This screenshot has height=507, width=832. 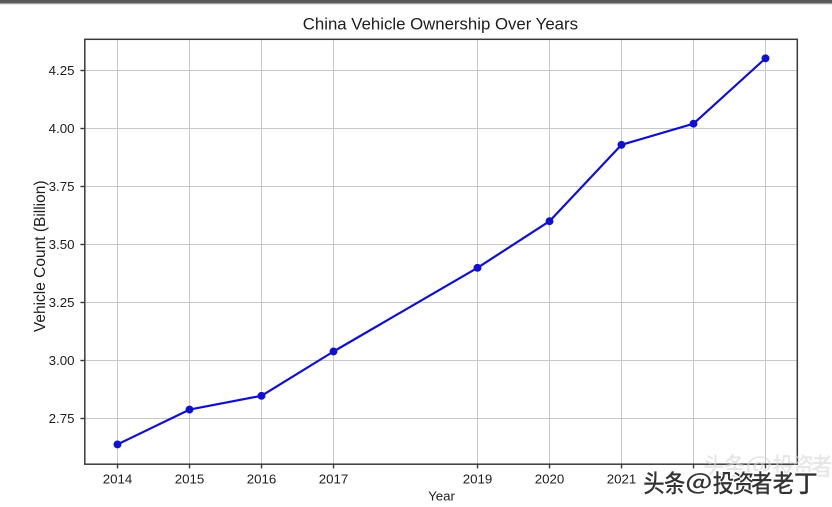 I want to click on svg-text: 3.25, so click(x=62, y=302).